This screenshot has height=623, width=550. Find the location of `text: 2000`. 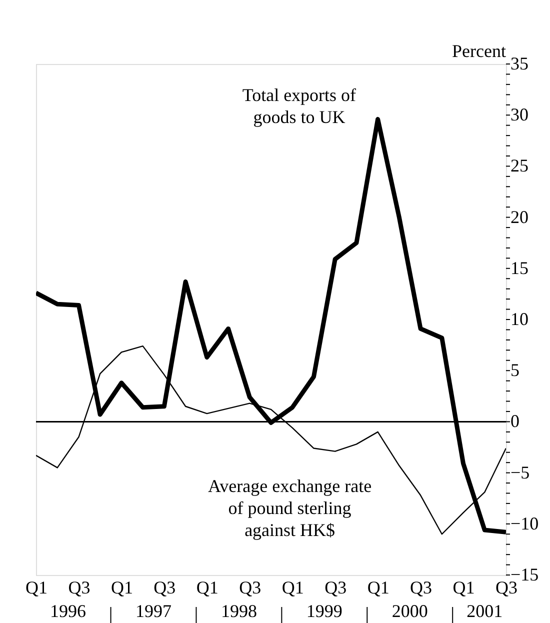

text: 2000 is located at coordinates (410, 611).